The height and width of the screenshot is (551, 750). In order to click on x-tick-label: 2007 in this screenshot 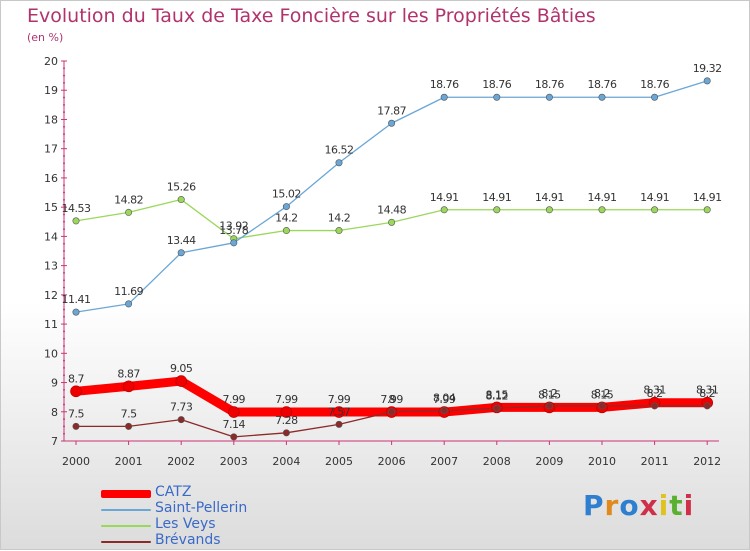, I will do `click(444, 461)`.